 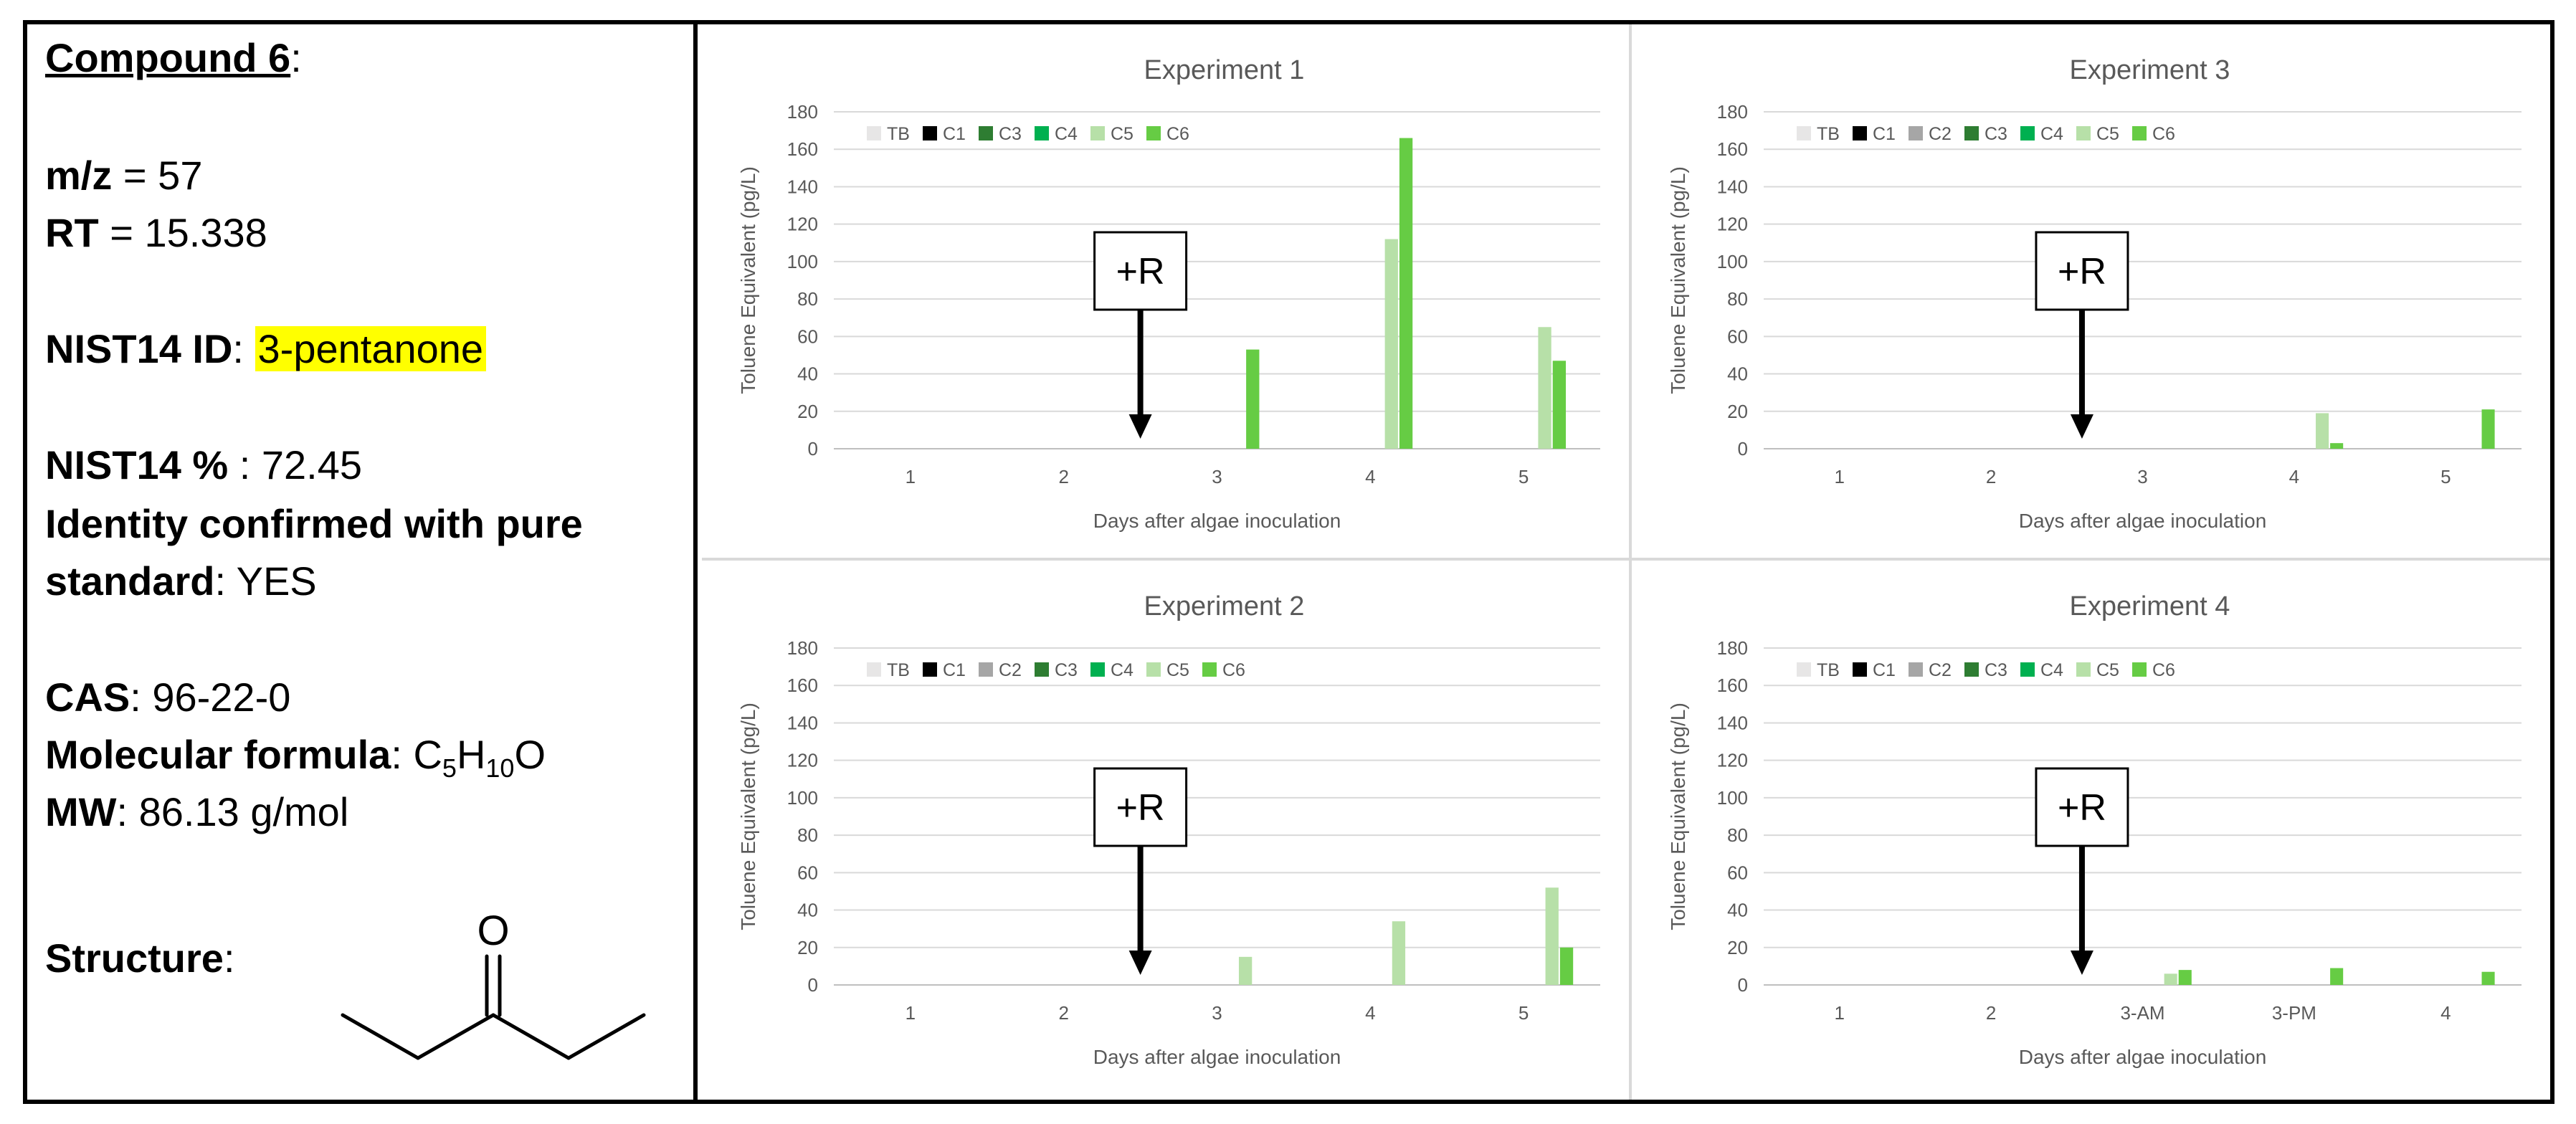 I want to click on rt-line: RT = 15.338, so click(x=156, y=232).